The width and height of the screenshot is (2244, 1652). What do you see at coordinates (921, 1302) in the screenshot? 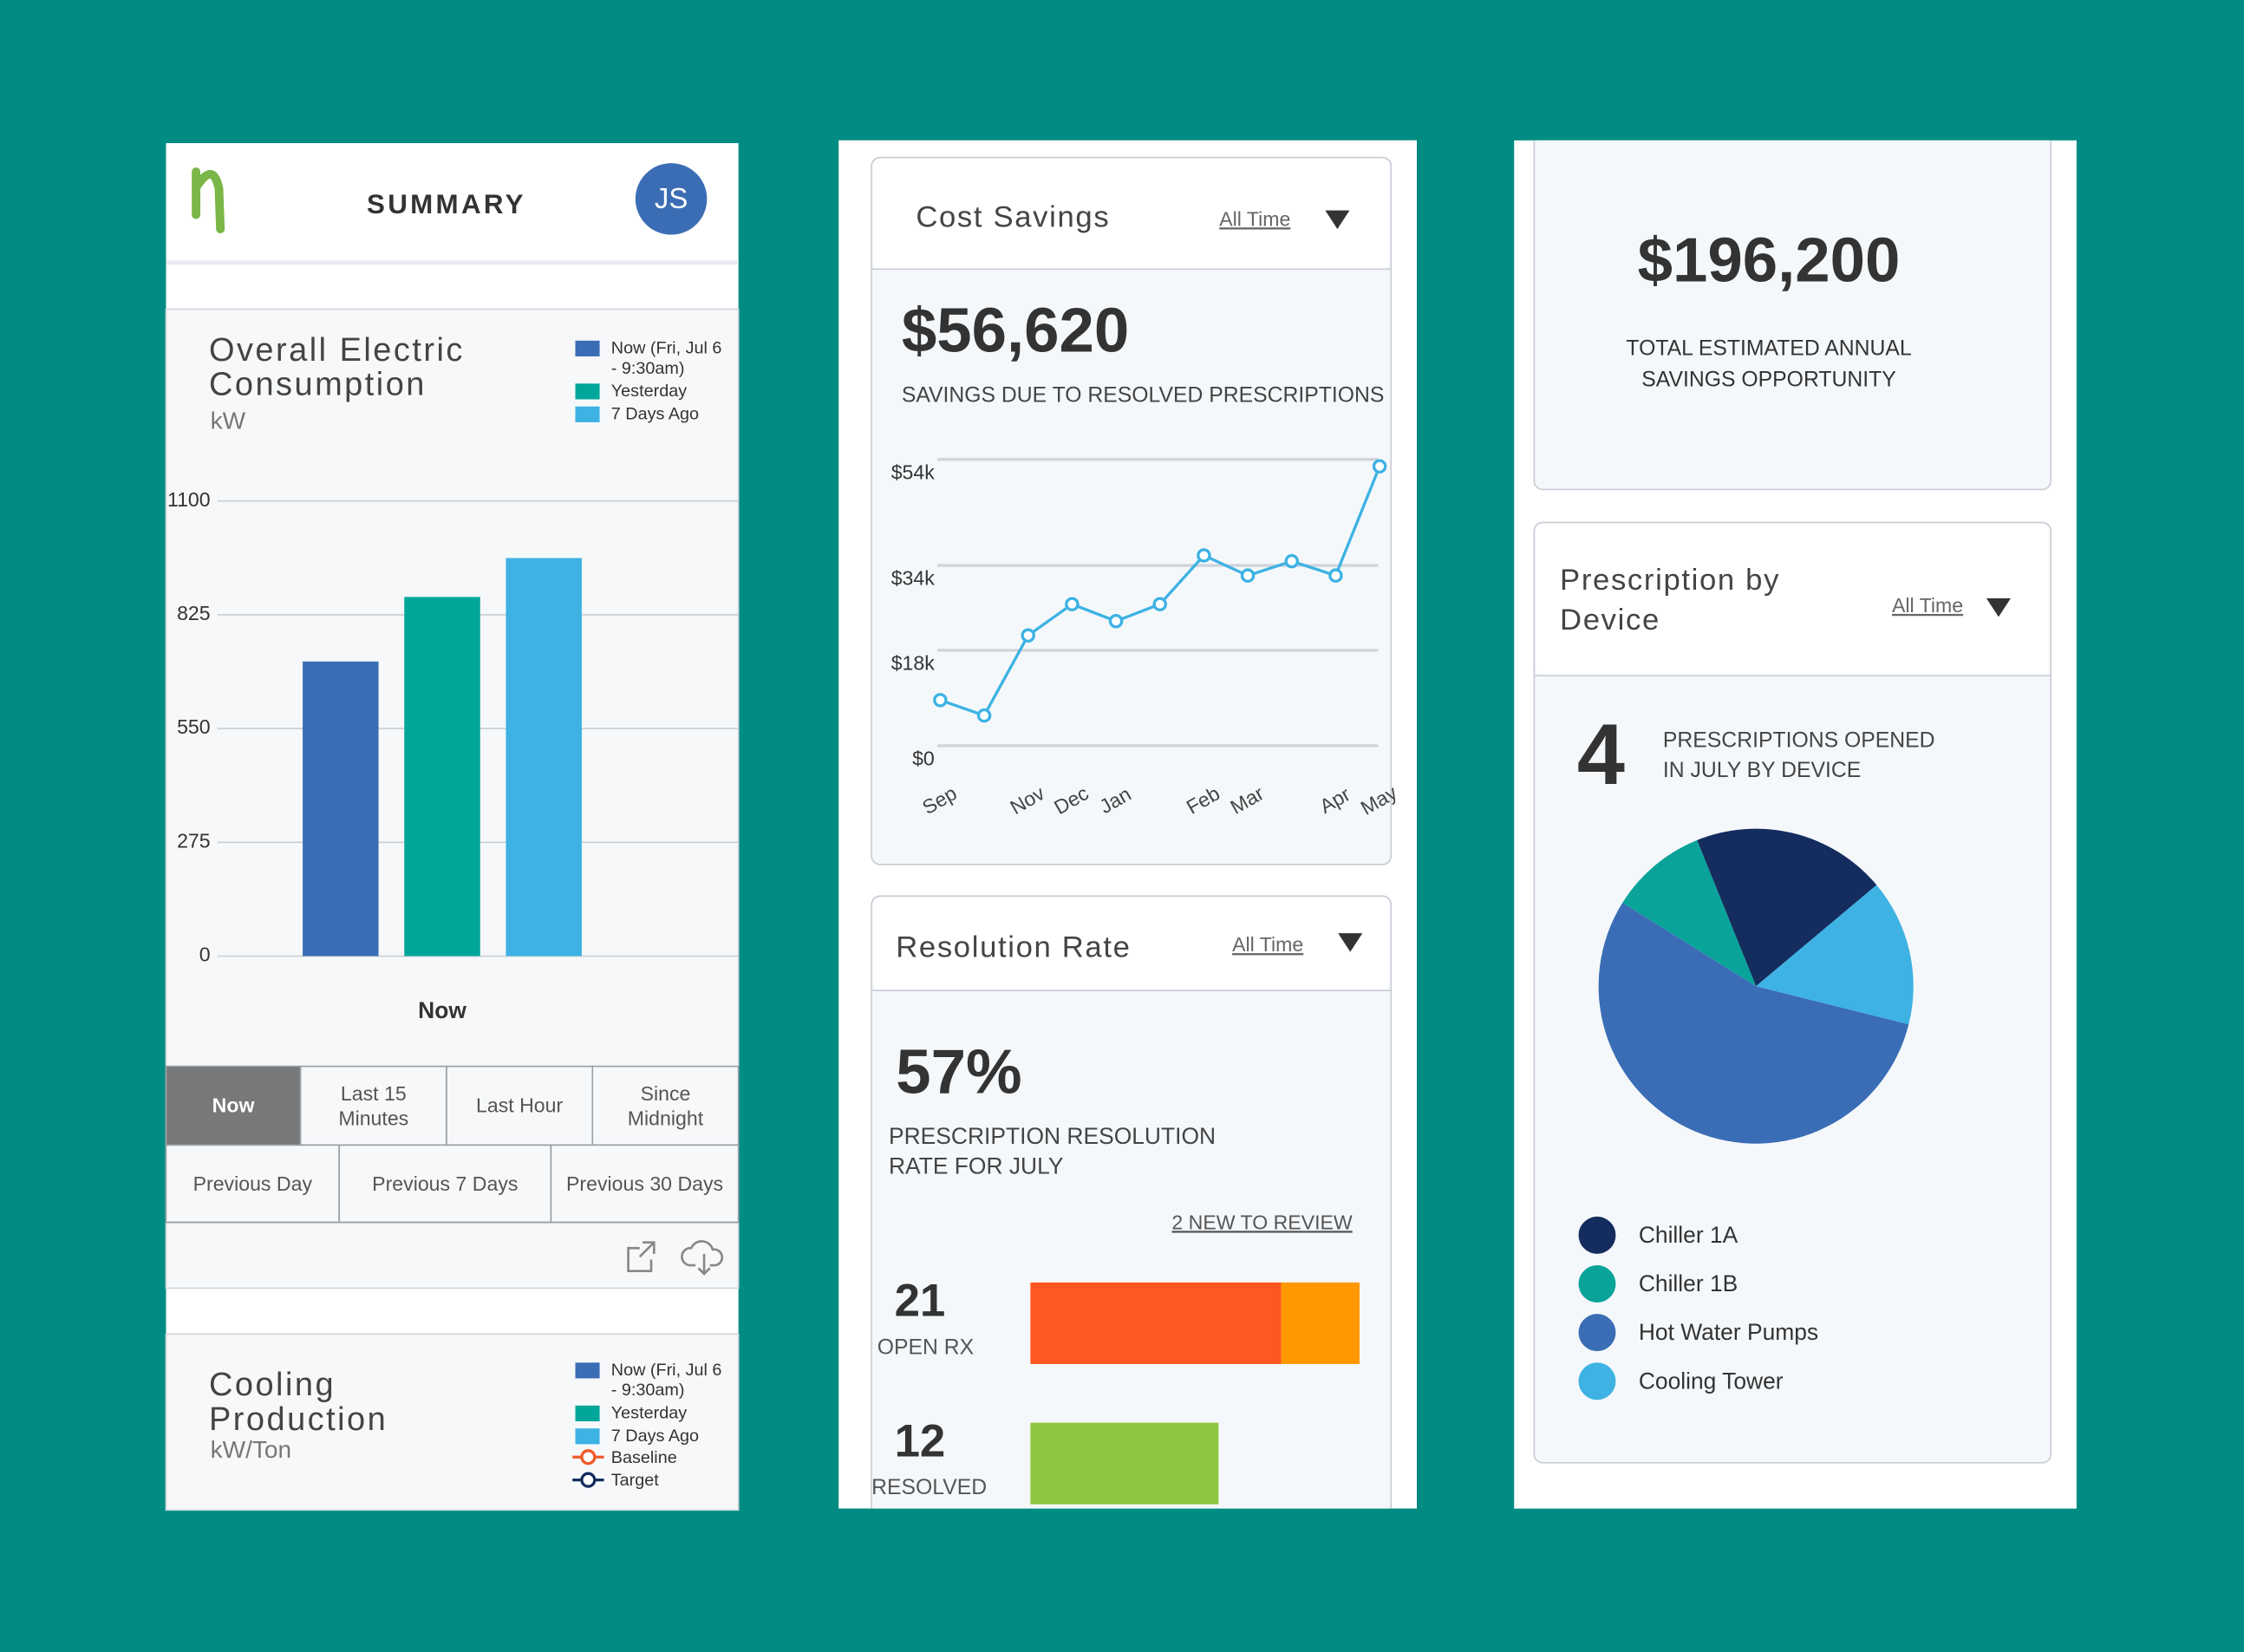
I see `count: 21` at bounding box center [921, 1302].